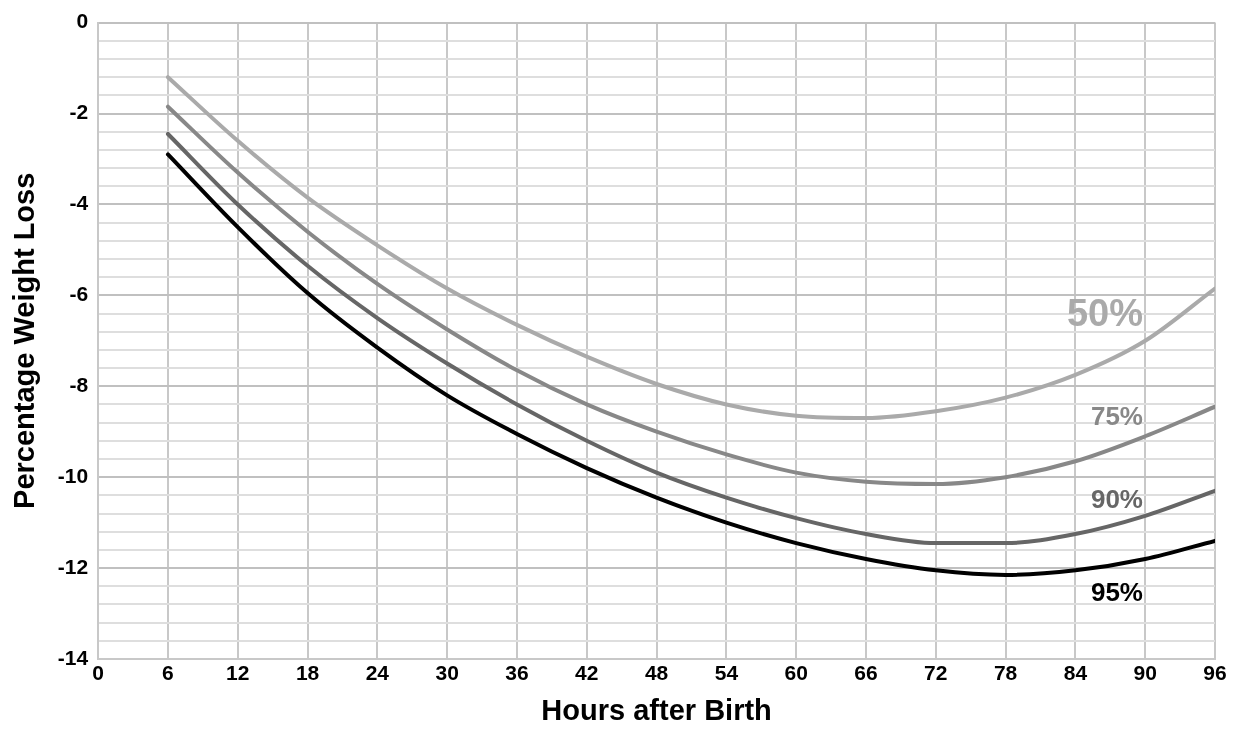 The image size is (1240, 738). I want to click on y-tick-label: -10, so click(73, 475).